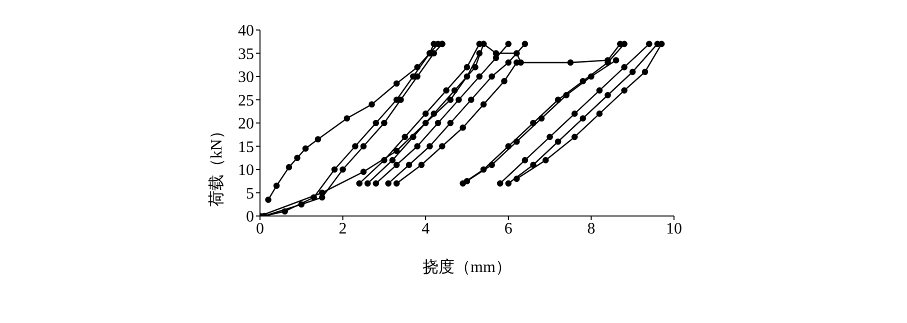 This screenshot has height=323, width=907. I want to click on y-tick-label: 5, so click(250, 193).